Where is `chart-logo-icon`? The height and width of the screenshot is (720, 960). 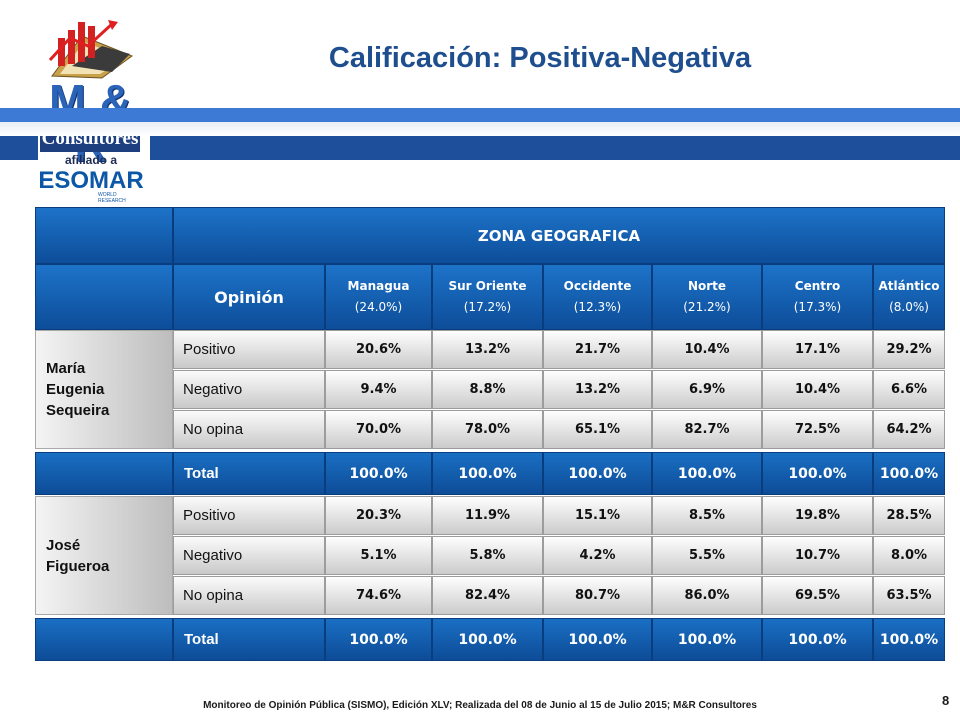 chart-logo-icon is located at coordinates (91, 49).